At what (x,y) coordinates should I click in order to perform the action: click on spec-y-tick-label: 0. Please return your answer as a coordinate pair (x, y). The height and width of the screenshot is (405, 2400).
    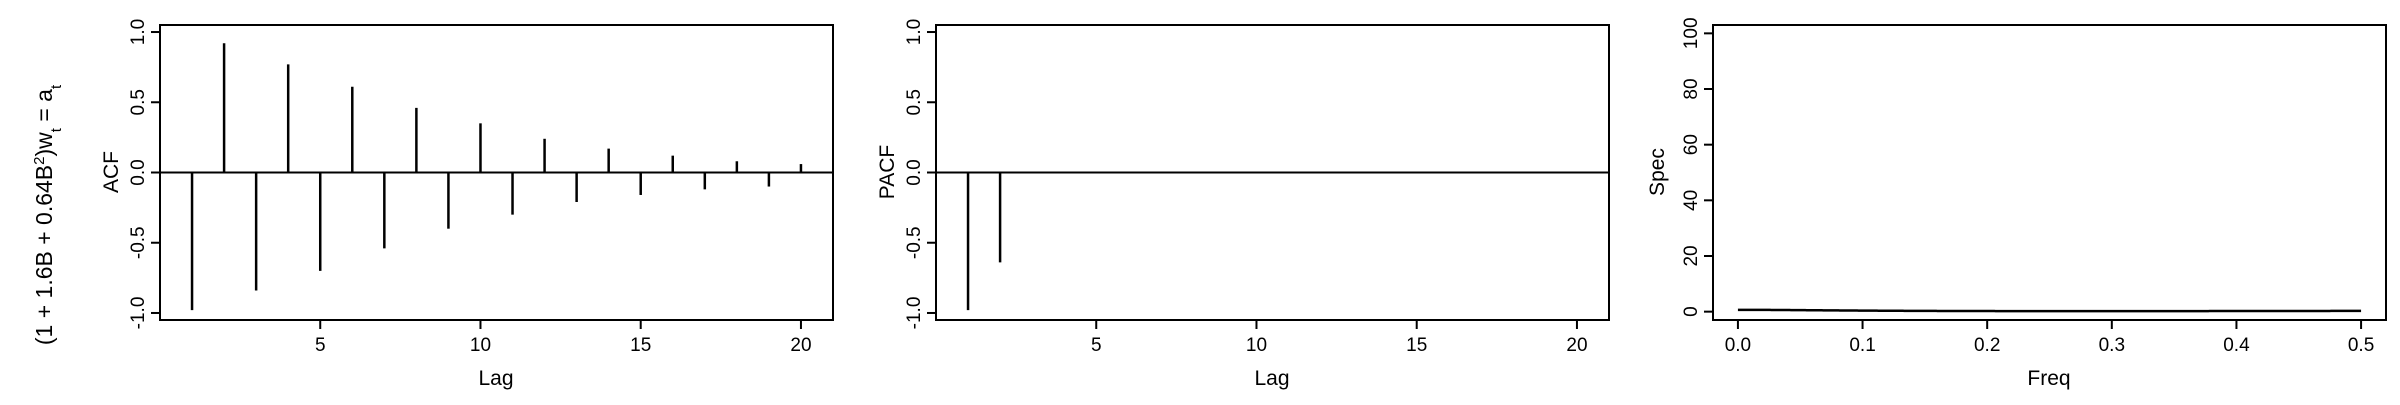
    Looking at the image, I should click on (1691, 311).